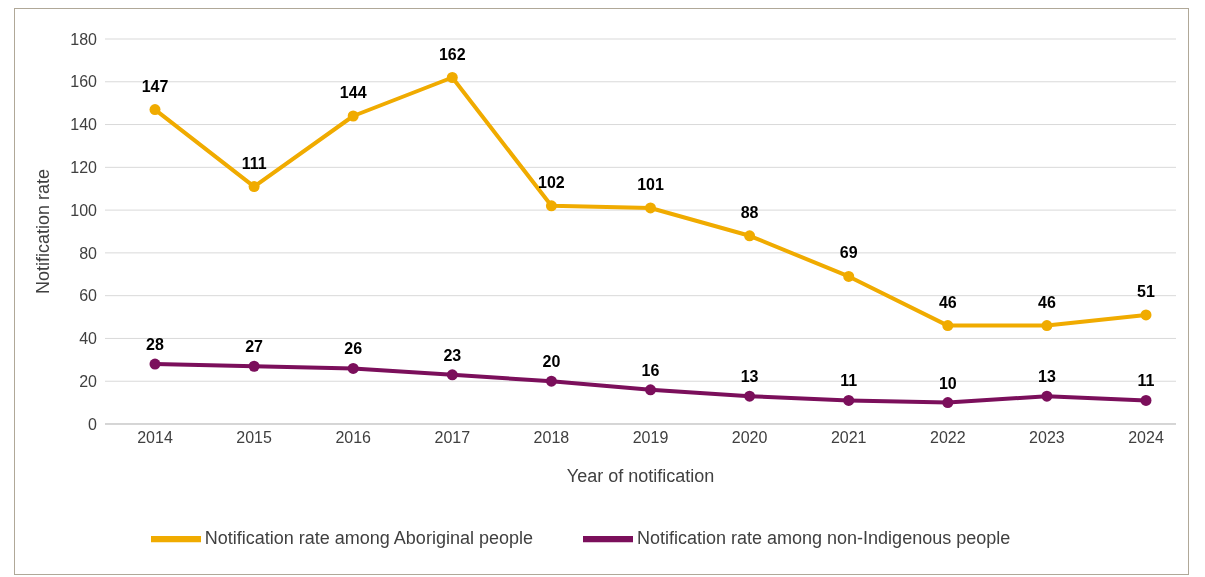 The width and height of the screenshot is (1205, 577). Describe the element at coordinates (254, 438) in the screenshot. I see `x-tick-label: 2015` at that location.